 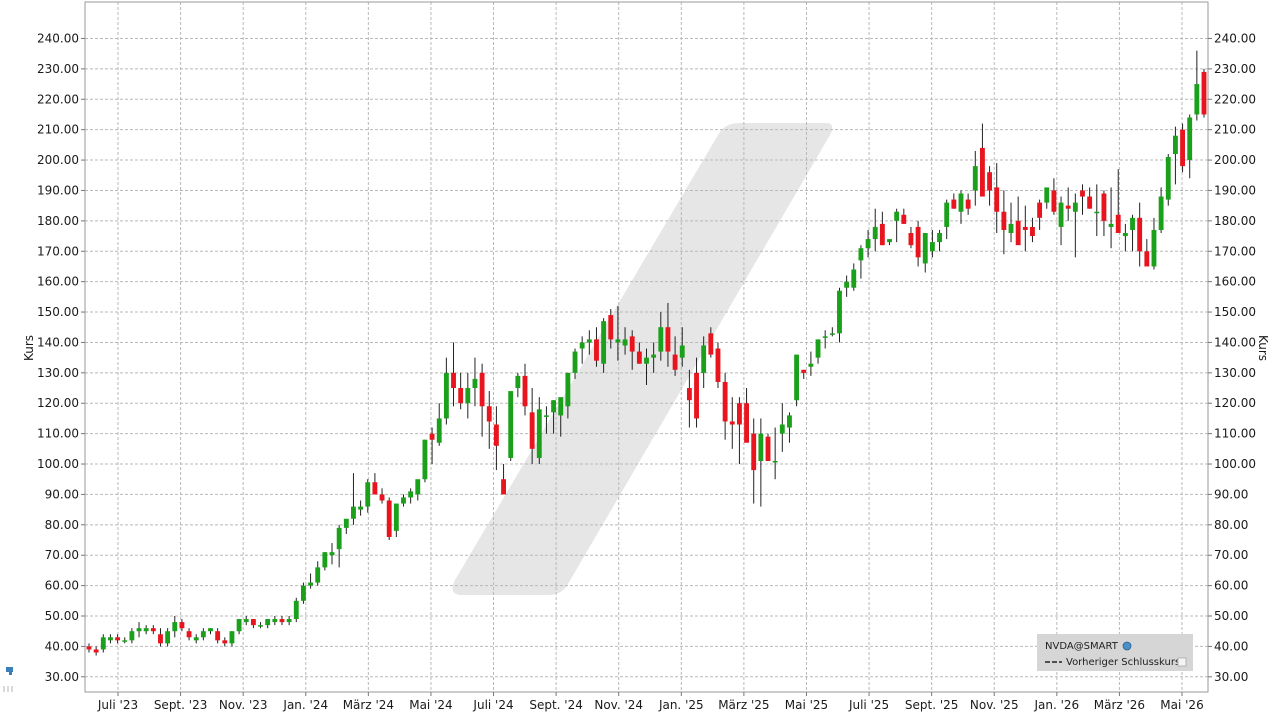 What do you see at coordinates (181, 705) in the screenshot?
I see `x-tick-label: Sept. '23` at bounding box center [181, 705].